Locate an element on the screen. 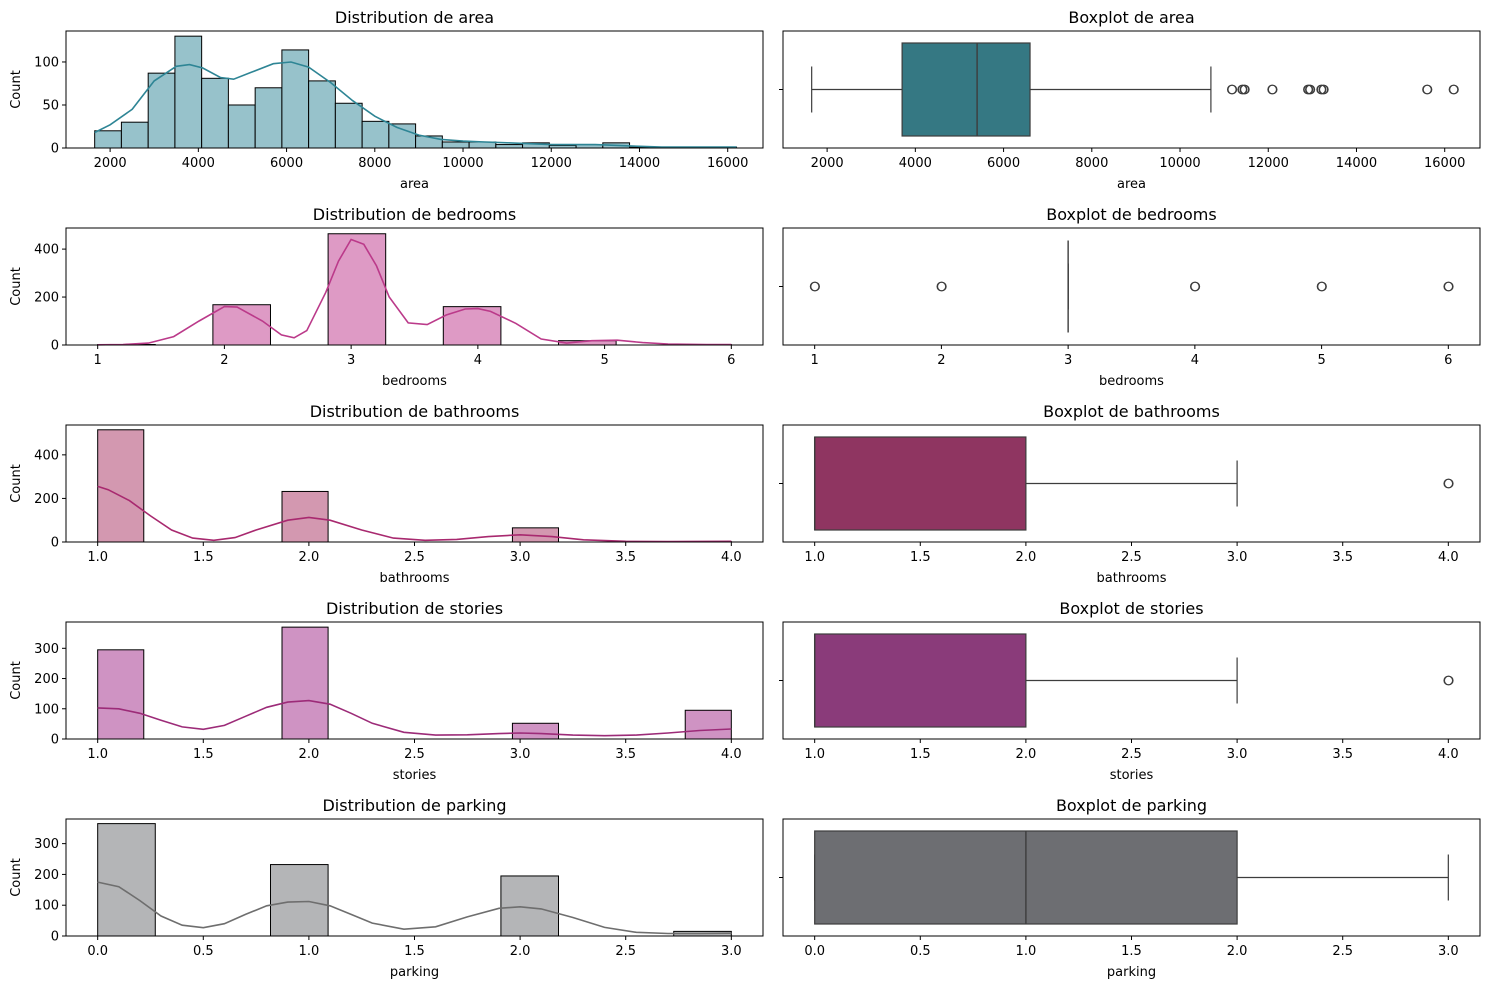 The height and width of the screenshot is (989, 1489). chart-title: Distribution de stories is located at coordinates (414, 608).